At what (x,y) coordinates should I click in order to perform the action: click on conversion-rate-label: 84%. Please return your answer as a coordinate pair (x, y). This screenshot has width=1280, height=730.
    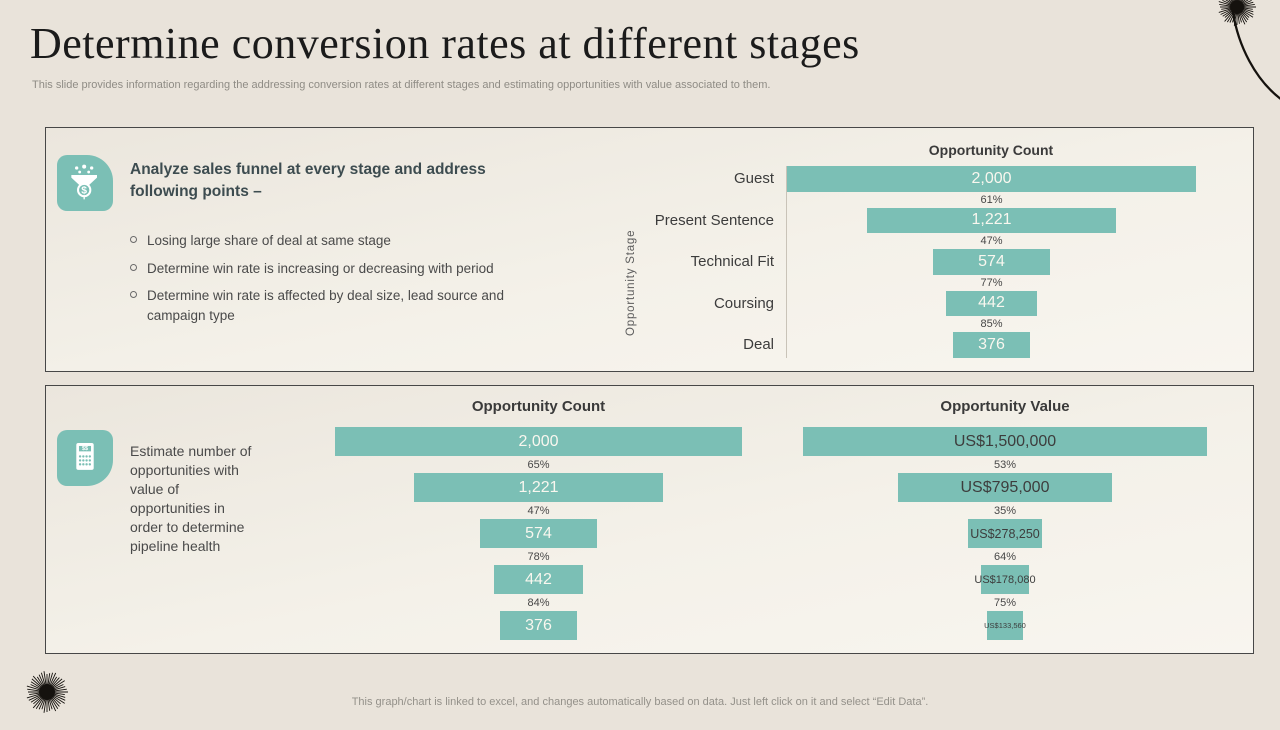
    Looking at the image, I should click on (538, 602).